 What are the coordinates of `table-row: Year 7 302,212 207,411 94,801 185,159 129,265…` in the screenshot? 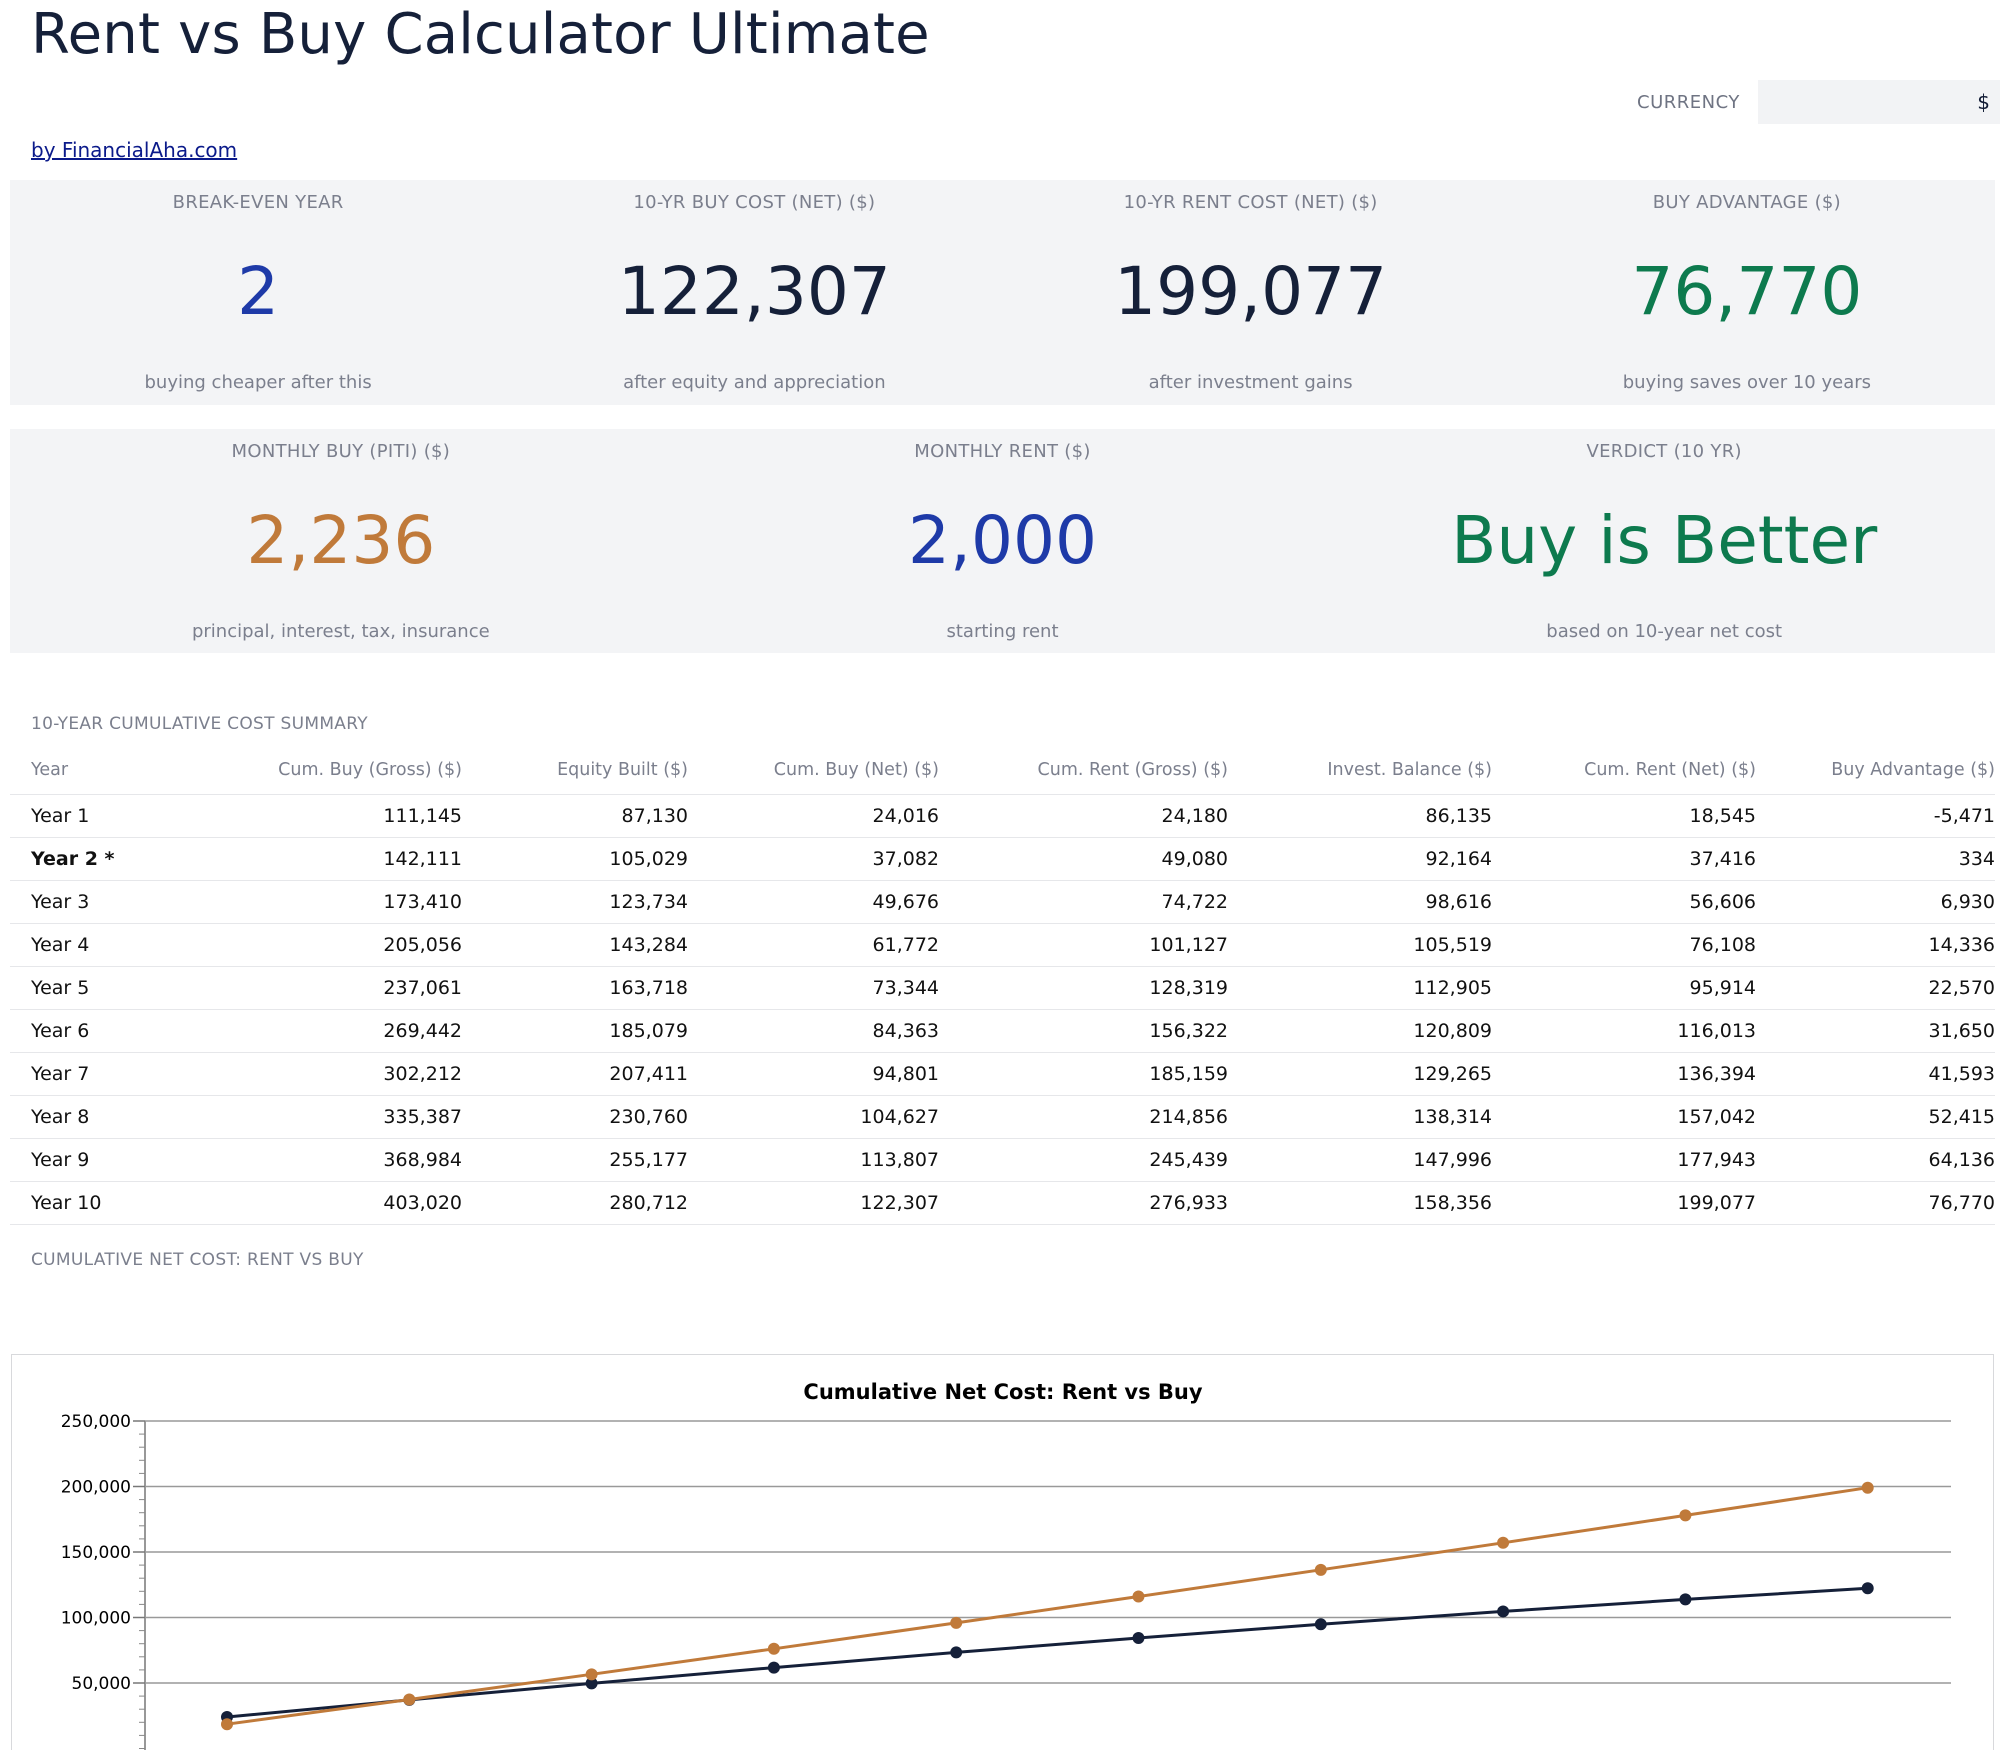 It's located at (1002, 1073).